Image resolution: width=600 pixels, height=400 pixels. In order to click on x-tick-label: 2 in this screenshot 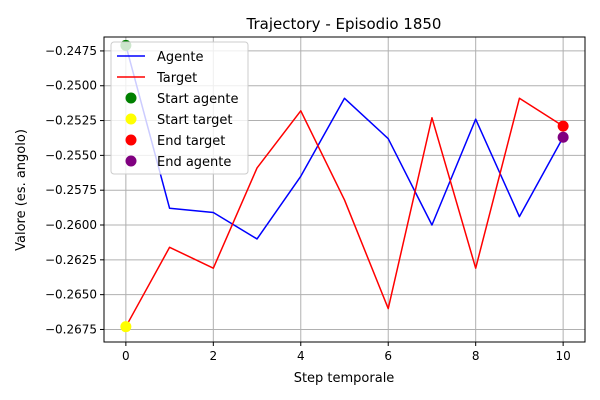, I will do `click(213, 356)`.